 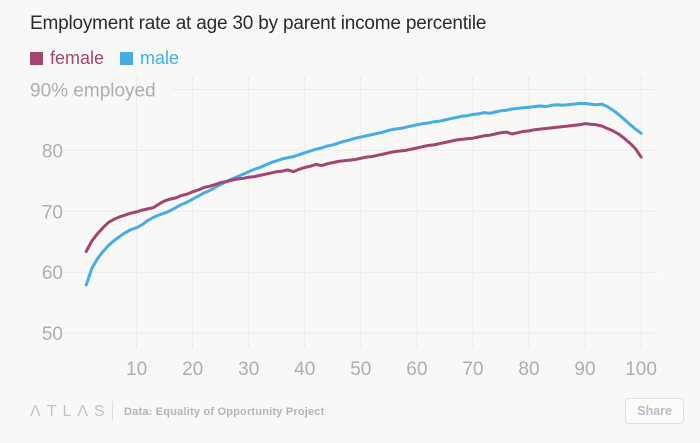 What do you see at coordinates (36, 58) in the screenshot?
I see `female-swatch-icon` at bounding box center [36, 58].